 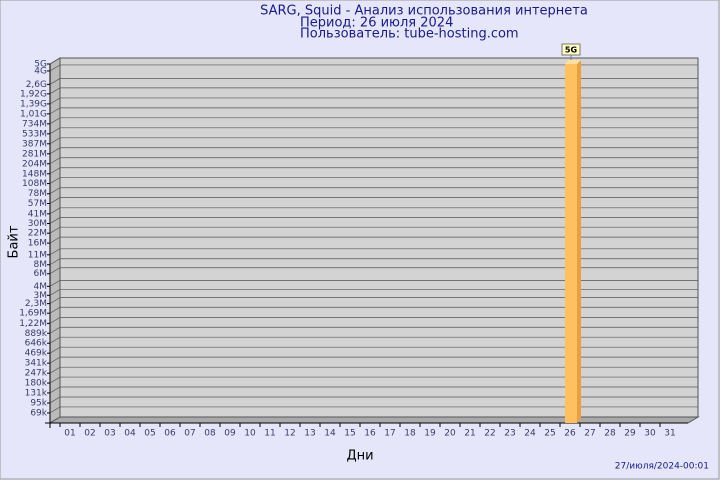 What do you see at coordinates (37, 214) in the screenshot?
I see `y-tick-label: 41M` at bounding box center [37, 214].